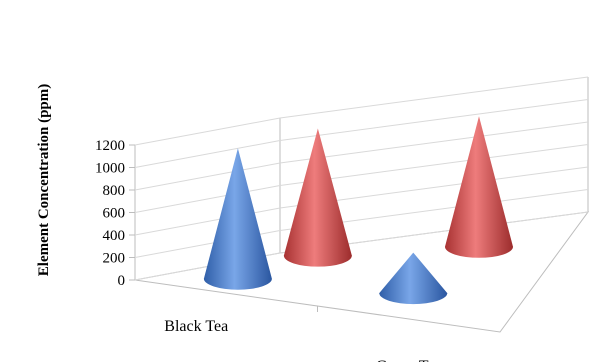  I want to click on y-tick-label: 600, so click(114, 214).